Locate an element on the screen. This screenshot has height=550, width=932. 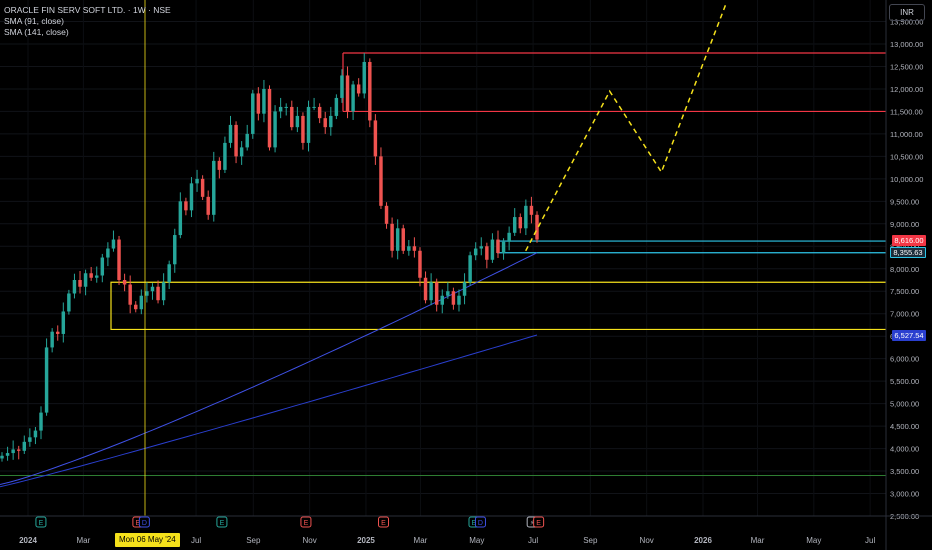
projection-zigzag is located at coordinates (626, 127).